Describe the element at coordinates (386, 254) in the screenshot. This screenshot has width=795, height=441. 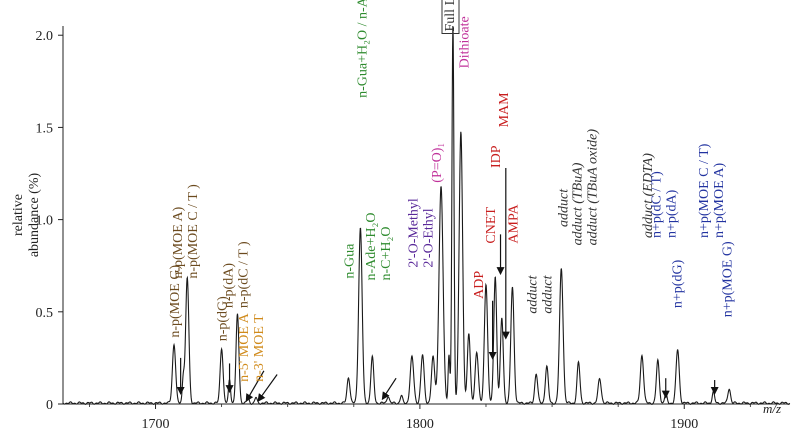
I see `peak-annotation-line: n-C+H₂O` at that location.